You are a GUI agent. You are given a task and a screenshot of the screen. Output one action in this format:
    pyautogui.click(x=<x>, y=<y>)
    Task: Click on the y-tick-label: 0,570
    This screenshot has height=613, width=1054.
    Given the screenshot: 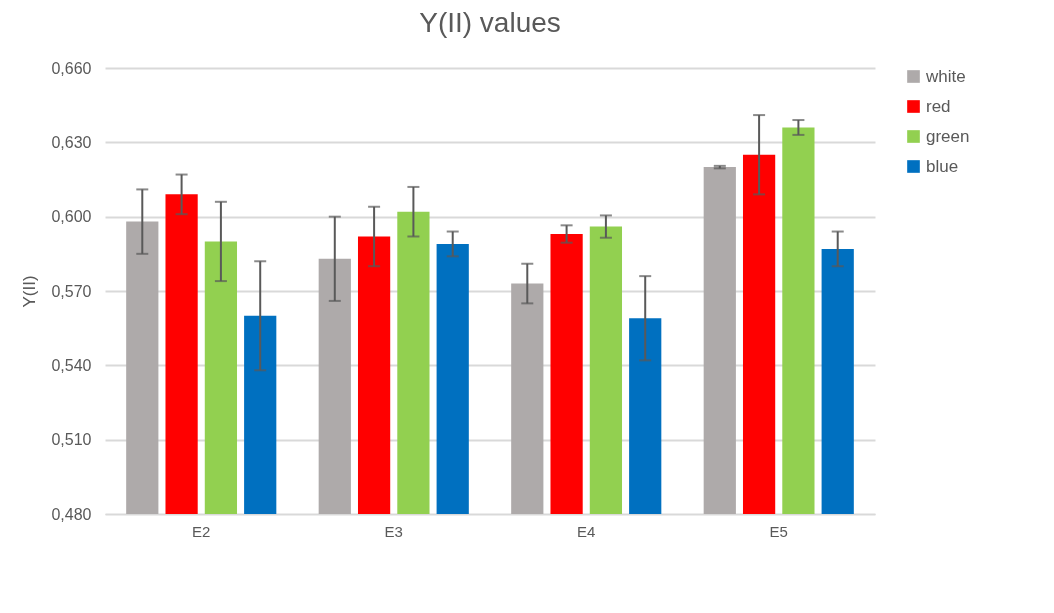 What is the action you would take?
    pyautogui.click(x=71, y=291)
    